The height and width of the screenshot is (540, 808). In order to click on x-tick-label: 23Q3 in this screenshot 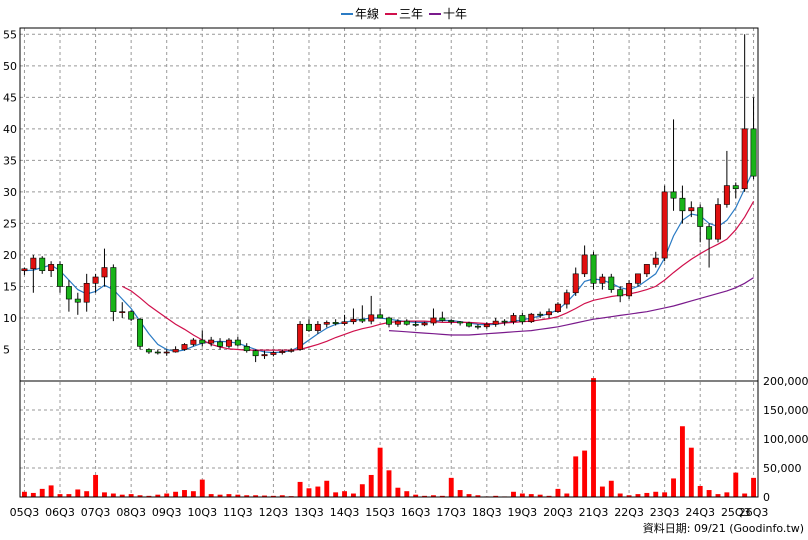, I will do `click(665, 512)`.